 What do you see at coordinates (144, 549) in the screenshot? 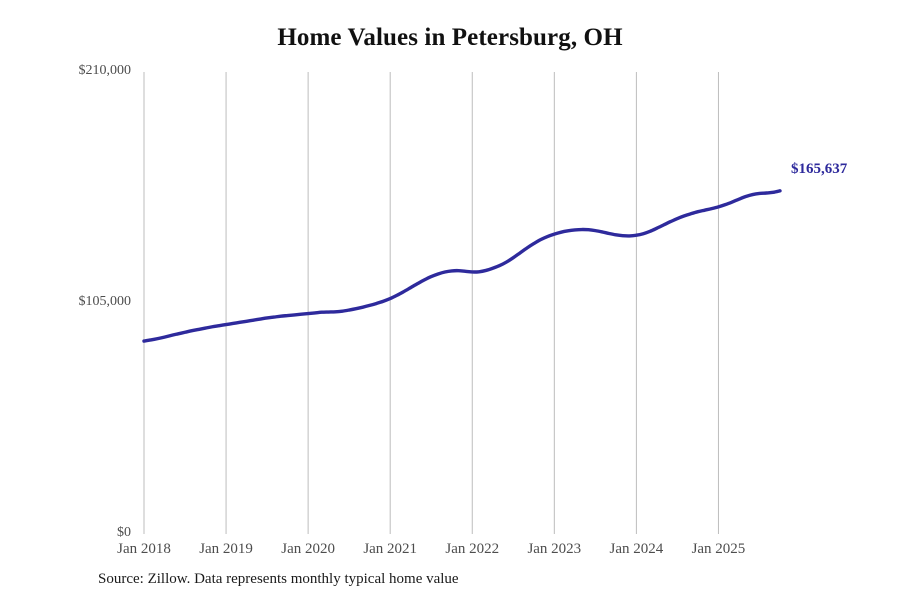
I see `x-tick-label-jan-2018: Jan 2018` at bounding box center [144, 549].